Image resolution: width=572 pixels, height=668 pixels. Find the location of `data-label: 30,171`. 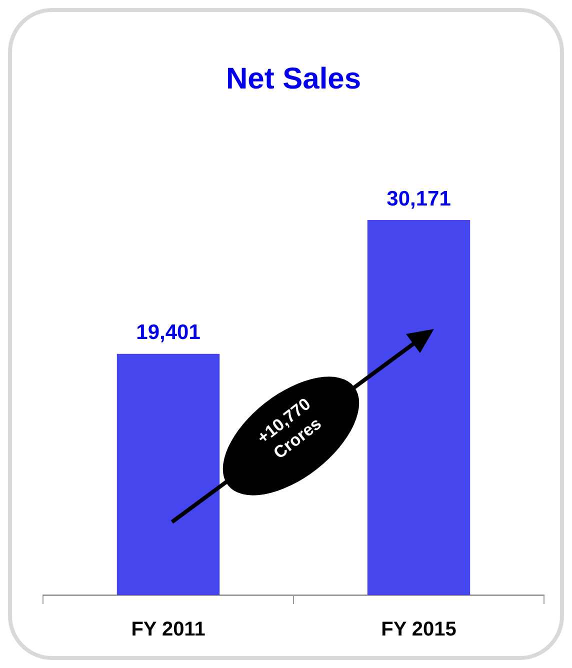

data-label: 30,171 is located at coordinates (419, 198).